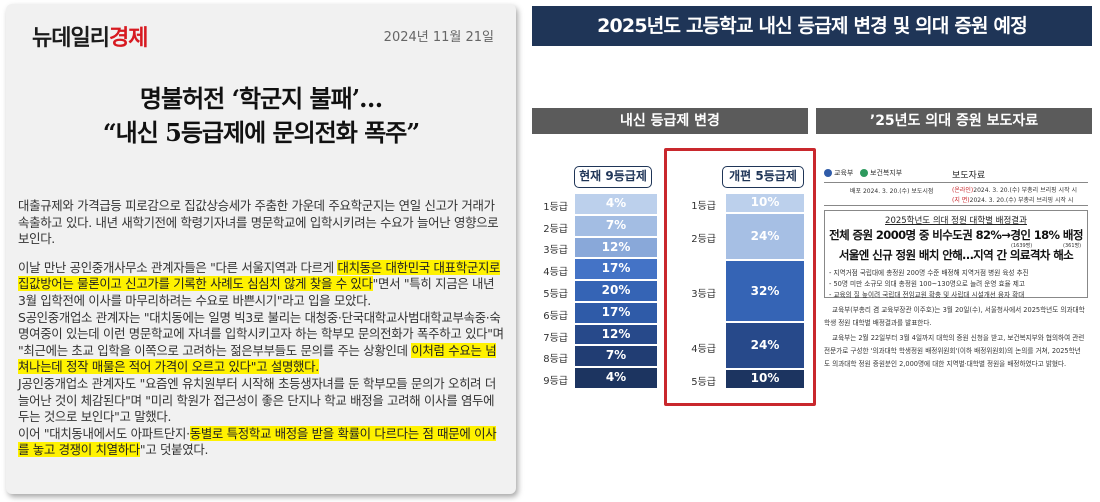 Image resolution: width=1100 pixels, height=502 pixels. Describe the element at coordinates (1022, 246) in the screenshot. I see `press-headline-sup-1: (1639명)` at that location.